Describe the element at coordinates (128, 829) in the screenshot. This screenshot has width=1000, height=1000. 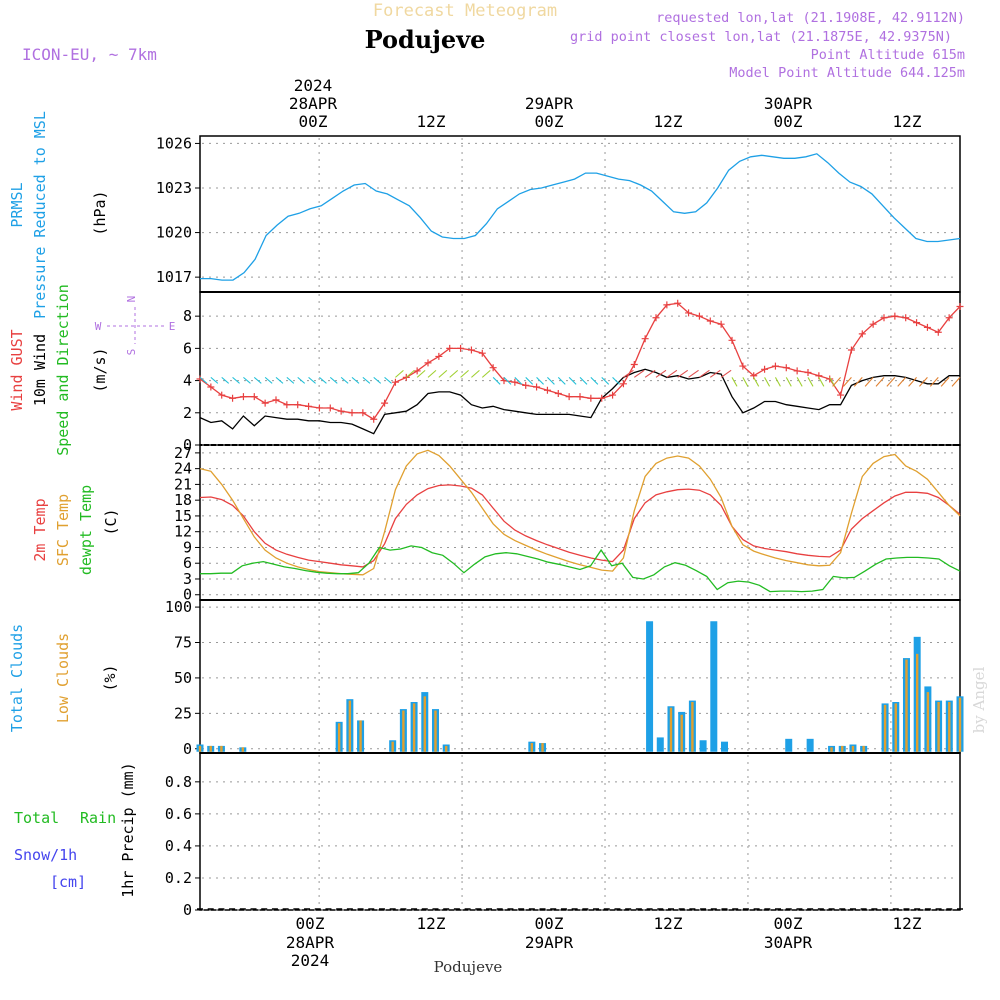
I see `p5-unit: 1hr Precip (mm)` at that location.